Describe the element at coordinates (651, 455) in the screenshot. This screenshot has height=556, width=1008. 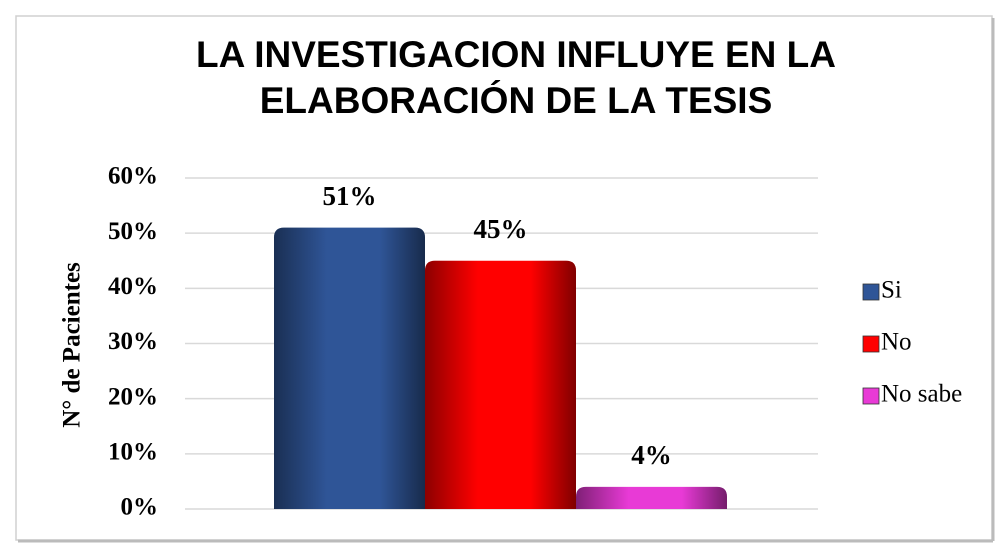
I see `data-label: 4%` at that location.